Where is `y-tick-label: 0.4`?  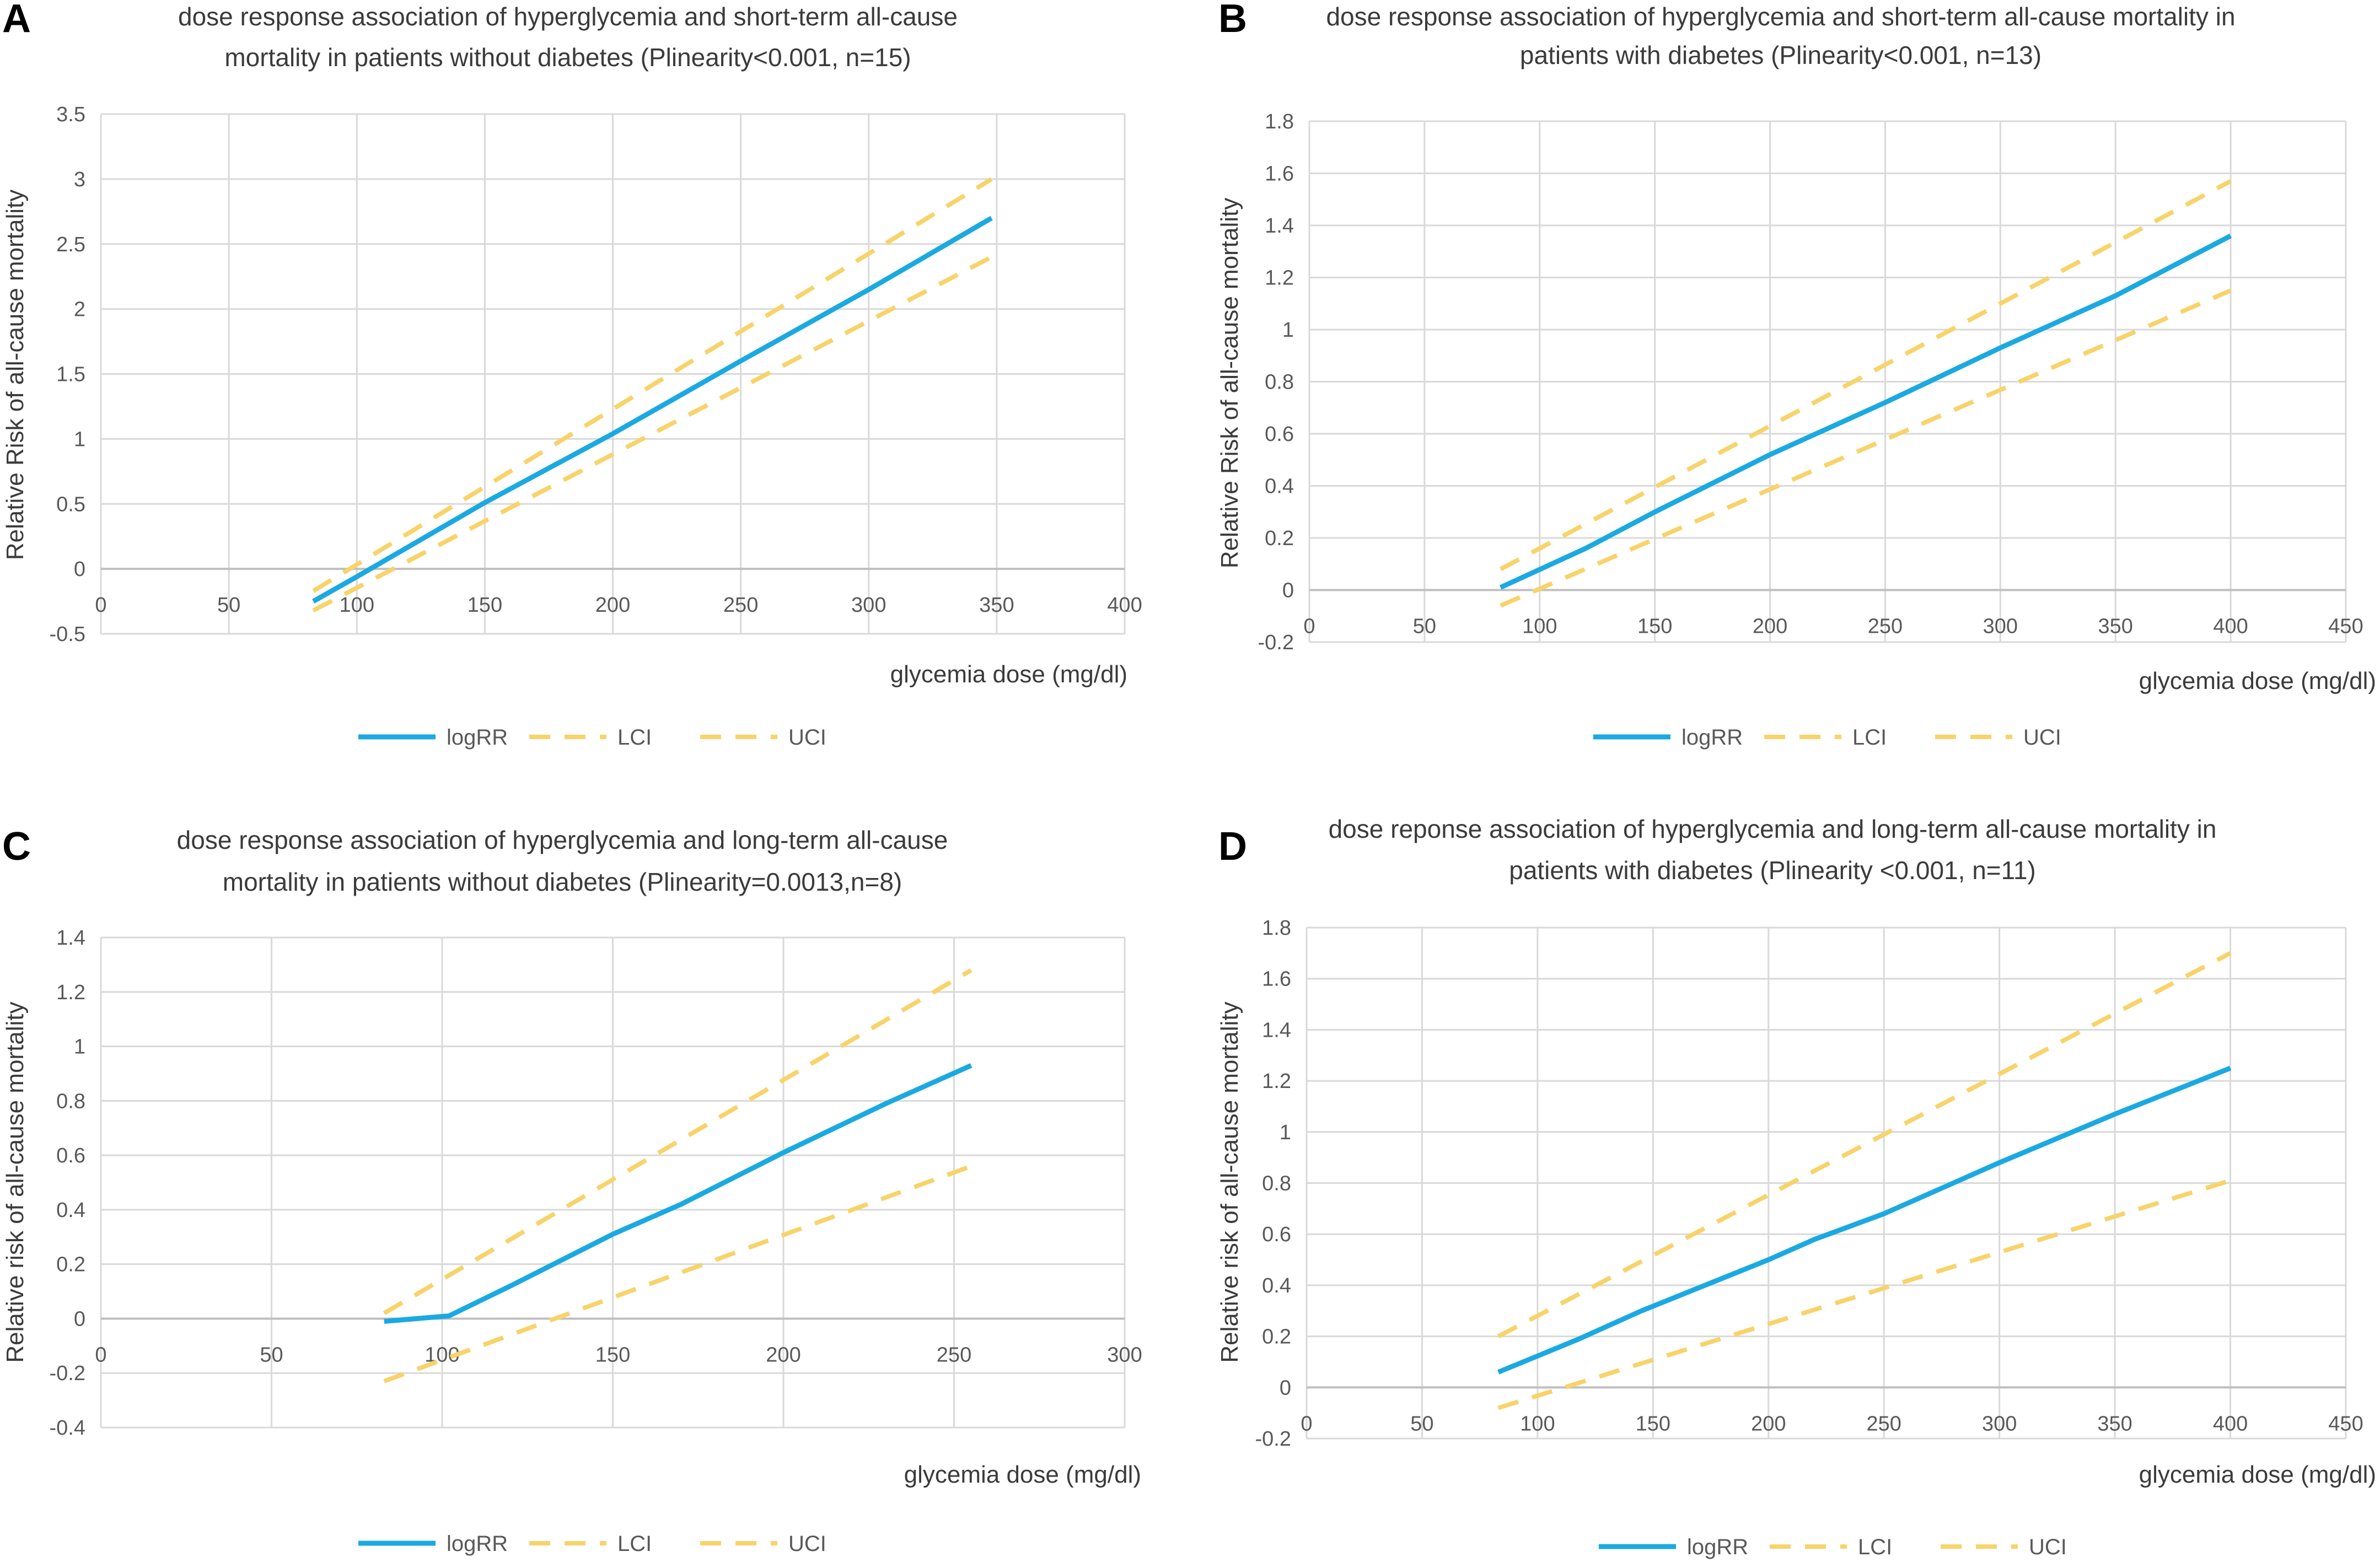
y-tick-label: 0.4 is located at coordinates (70, 1210).